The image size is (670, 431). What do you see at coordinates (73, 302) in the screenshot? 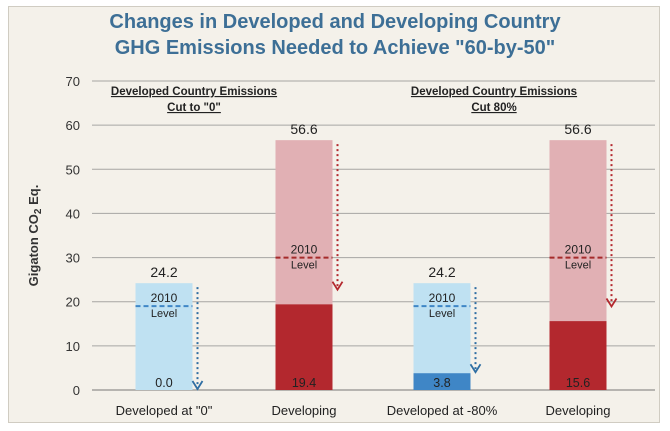
I see `y-tick-label-20: 20` at bounding box center [73, 302].